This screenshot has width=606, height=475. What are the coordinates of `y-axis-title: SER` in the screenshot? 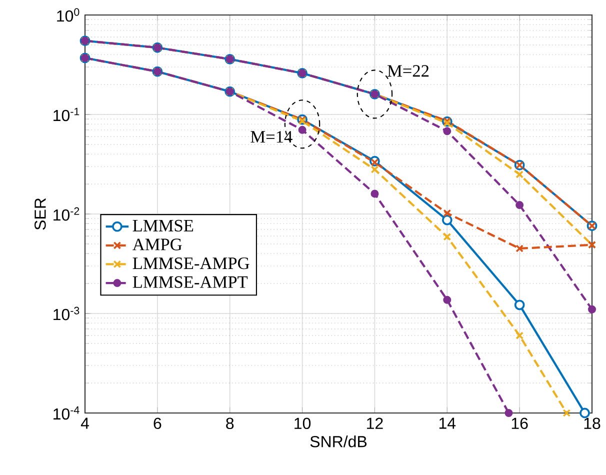 It's located at (40, 214).